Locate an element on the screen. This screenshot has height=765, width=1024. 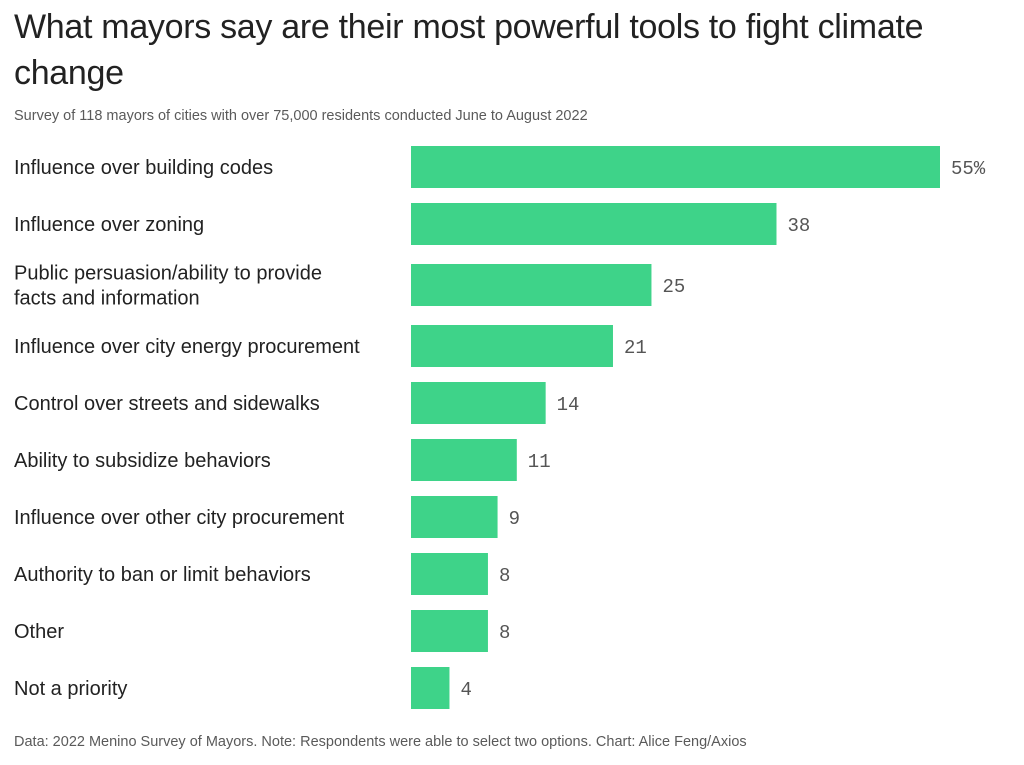
category-label: Influence over building codes is located at coordinates (143, 168).